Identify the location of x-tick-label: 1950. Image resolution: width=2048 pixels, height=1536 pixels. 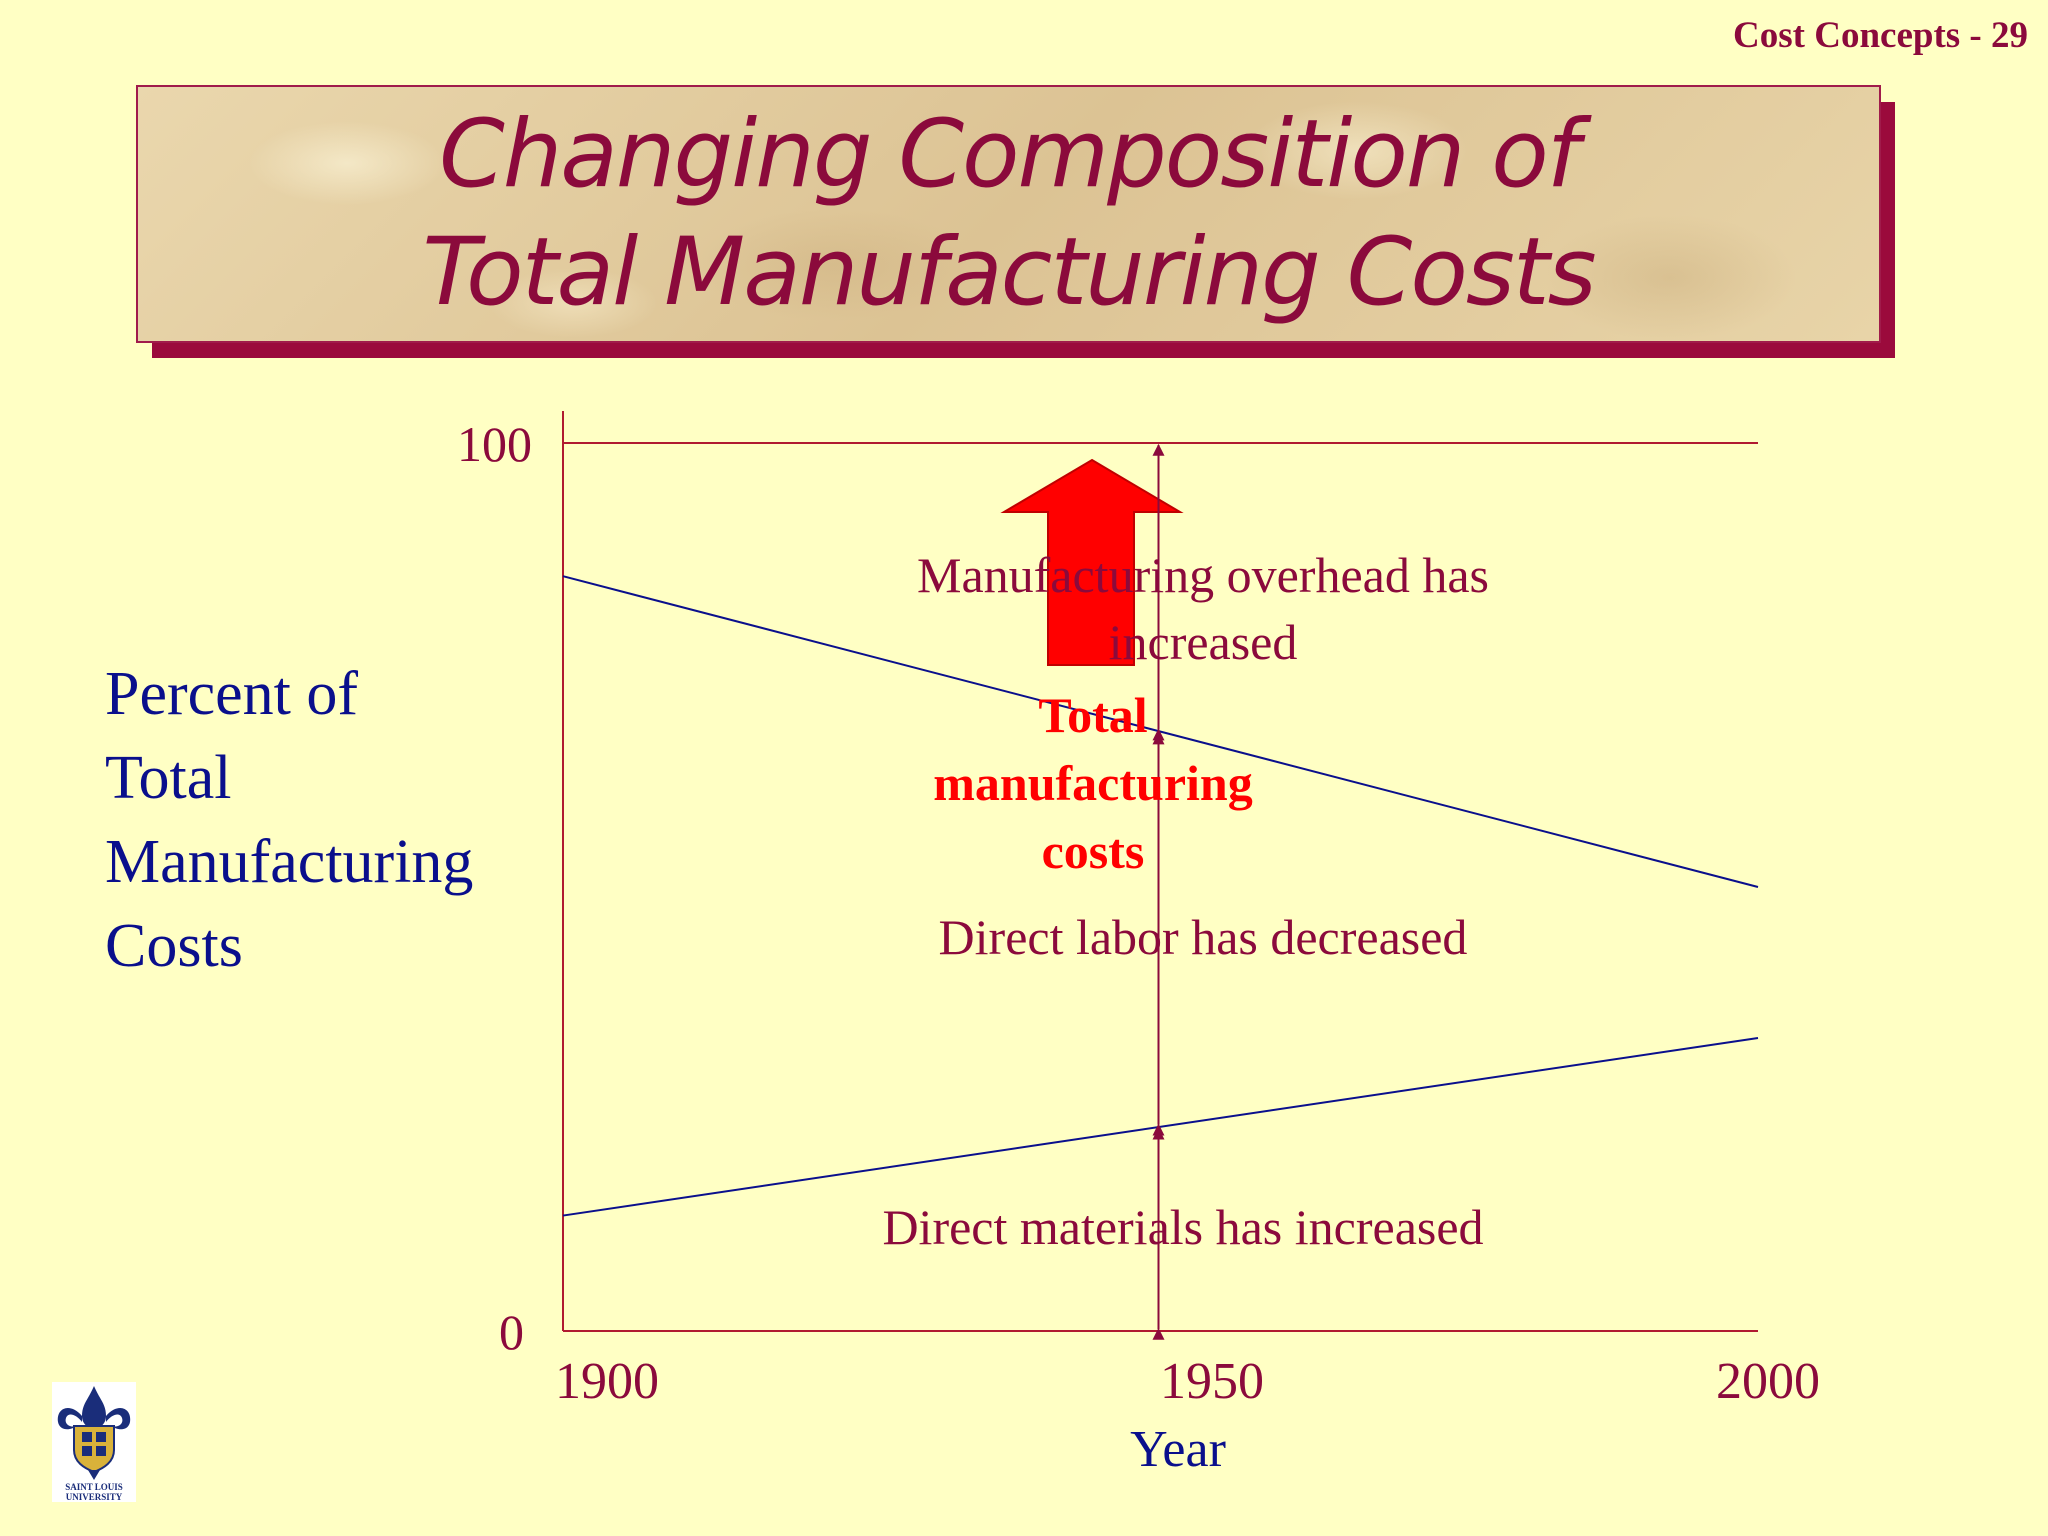
(1212, 1381).